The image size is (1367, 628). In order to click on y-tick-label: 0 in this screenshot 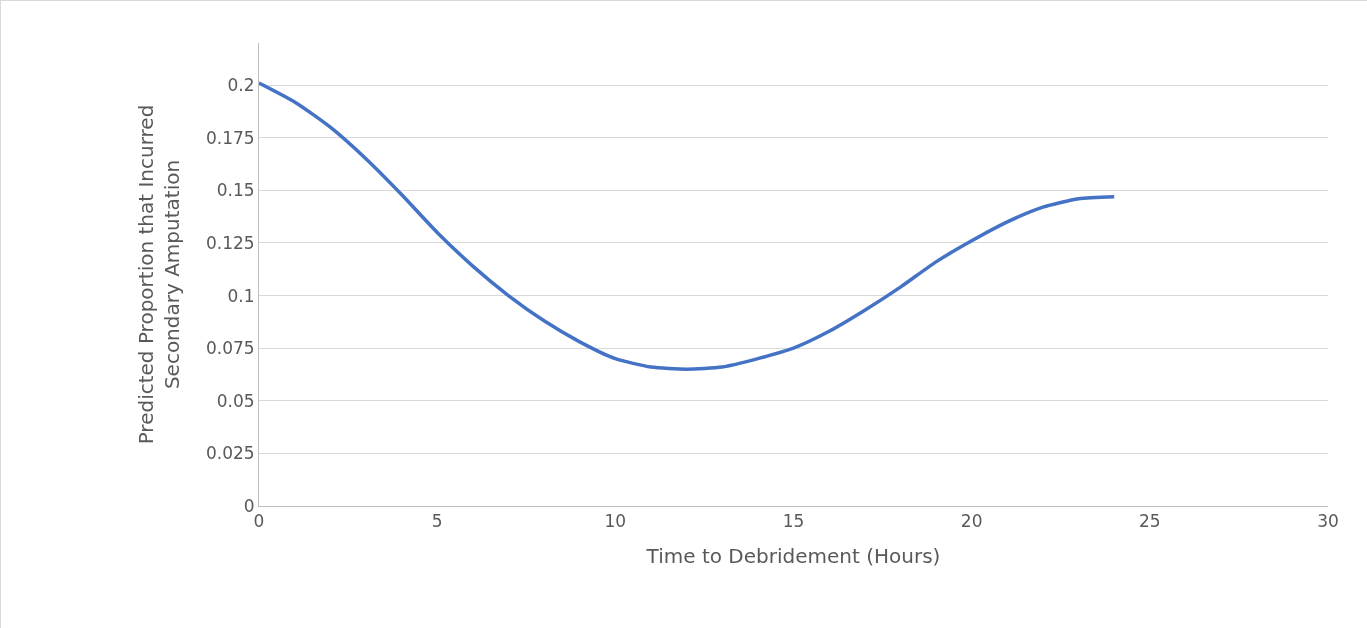, I will do `click(249, 505)`.